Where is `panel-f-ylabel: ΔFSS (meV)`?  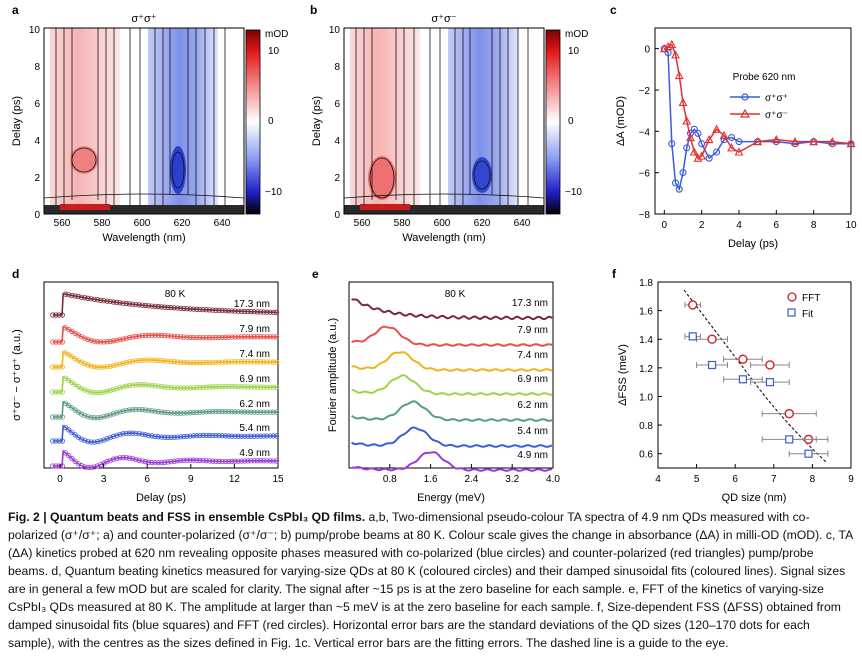 panel-f-ylabel: ΔFSS (meV) is located at coordinates (623, 375).